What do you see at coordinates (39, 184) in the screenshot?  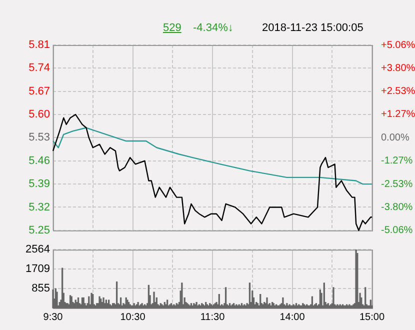 I see `y-tick-label: 5.39` at bounding box center [39, 184].